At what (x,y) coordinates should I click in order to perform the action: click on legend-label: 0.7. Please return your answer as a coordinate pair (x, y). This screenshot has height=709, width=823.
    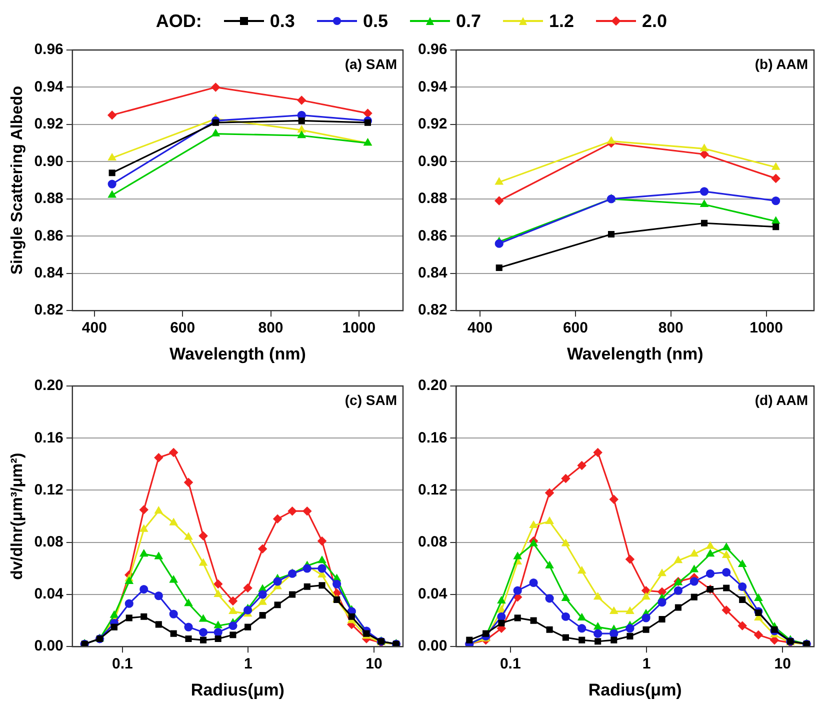
    Looking at the image, I should click on (469, 21).